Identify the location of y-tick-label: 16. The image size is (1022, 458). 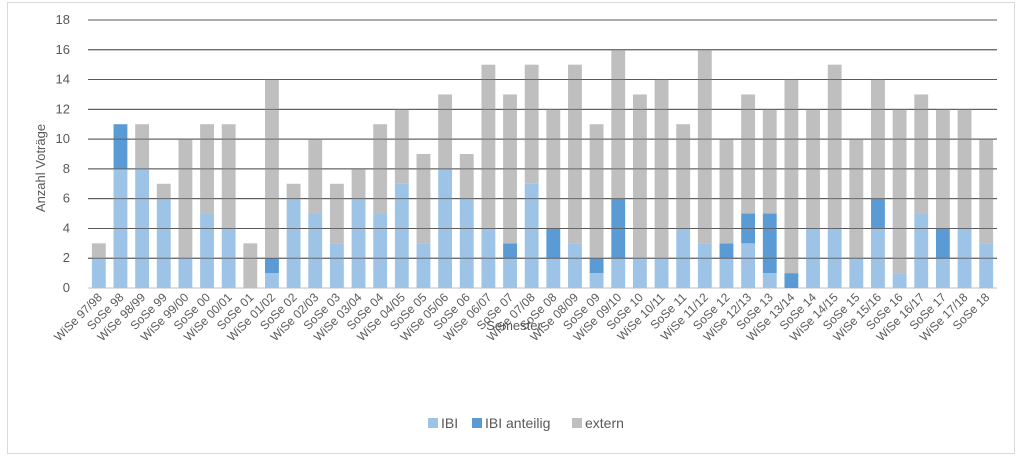
(63, 49).